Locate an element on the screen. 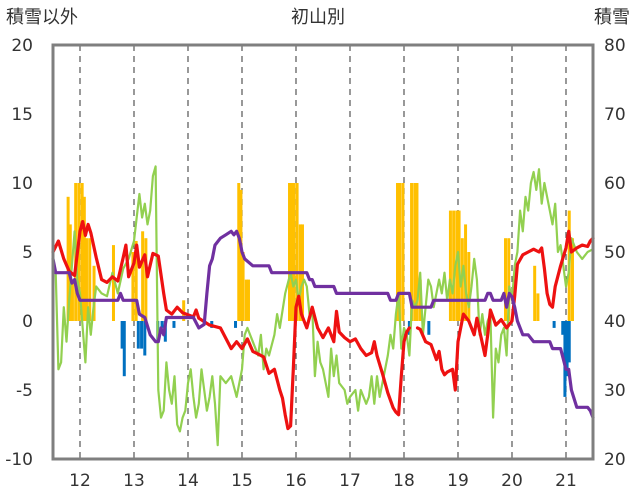 Image resolution: width=636 pixels, height=501 pixels. series-line is located at coordinates (505, 310).